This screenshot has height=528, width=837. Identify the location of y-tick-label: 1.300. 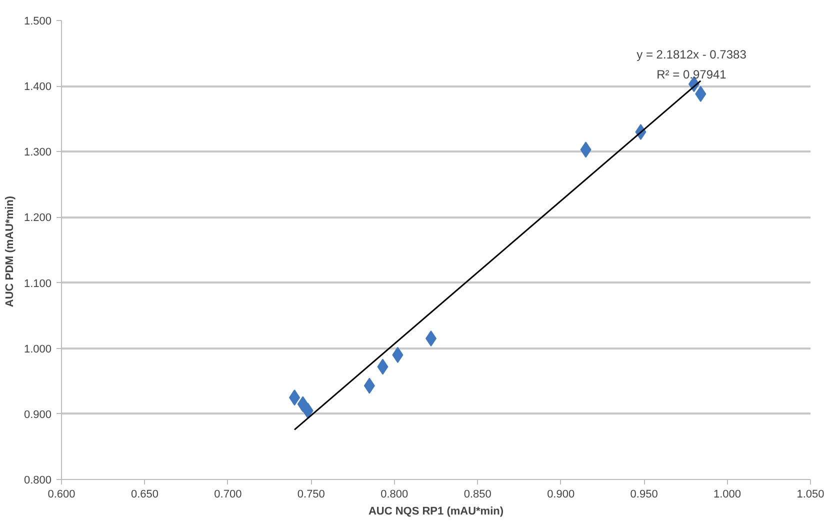
(38, 152).